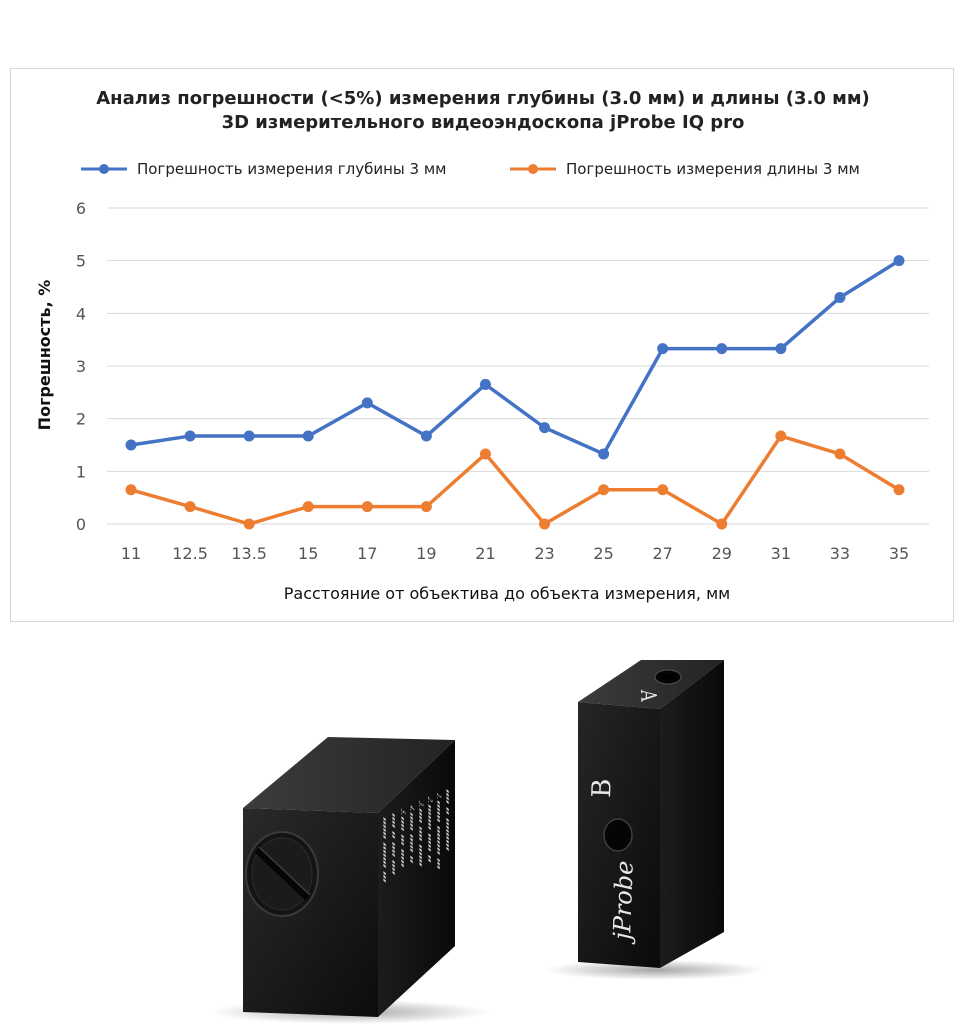 This screenshot has width=964, height=1024. Describe the element at coordinates (485, 553) in the screenshot. I see `x-tick-label: 21` at that location.